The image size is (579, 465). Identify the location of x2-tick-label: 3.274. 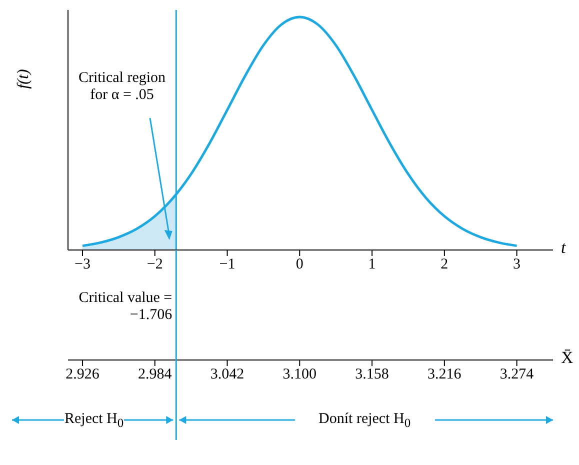
(517, 374).